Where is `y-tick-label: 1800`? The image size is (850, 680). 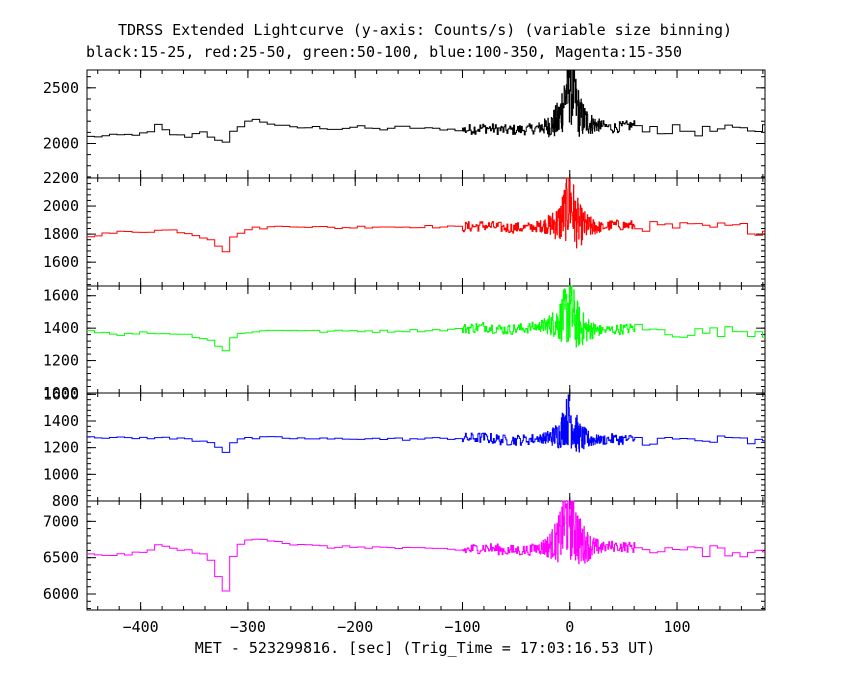 y-tick-label: 1800 is located at coordinates (61, 234).